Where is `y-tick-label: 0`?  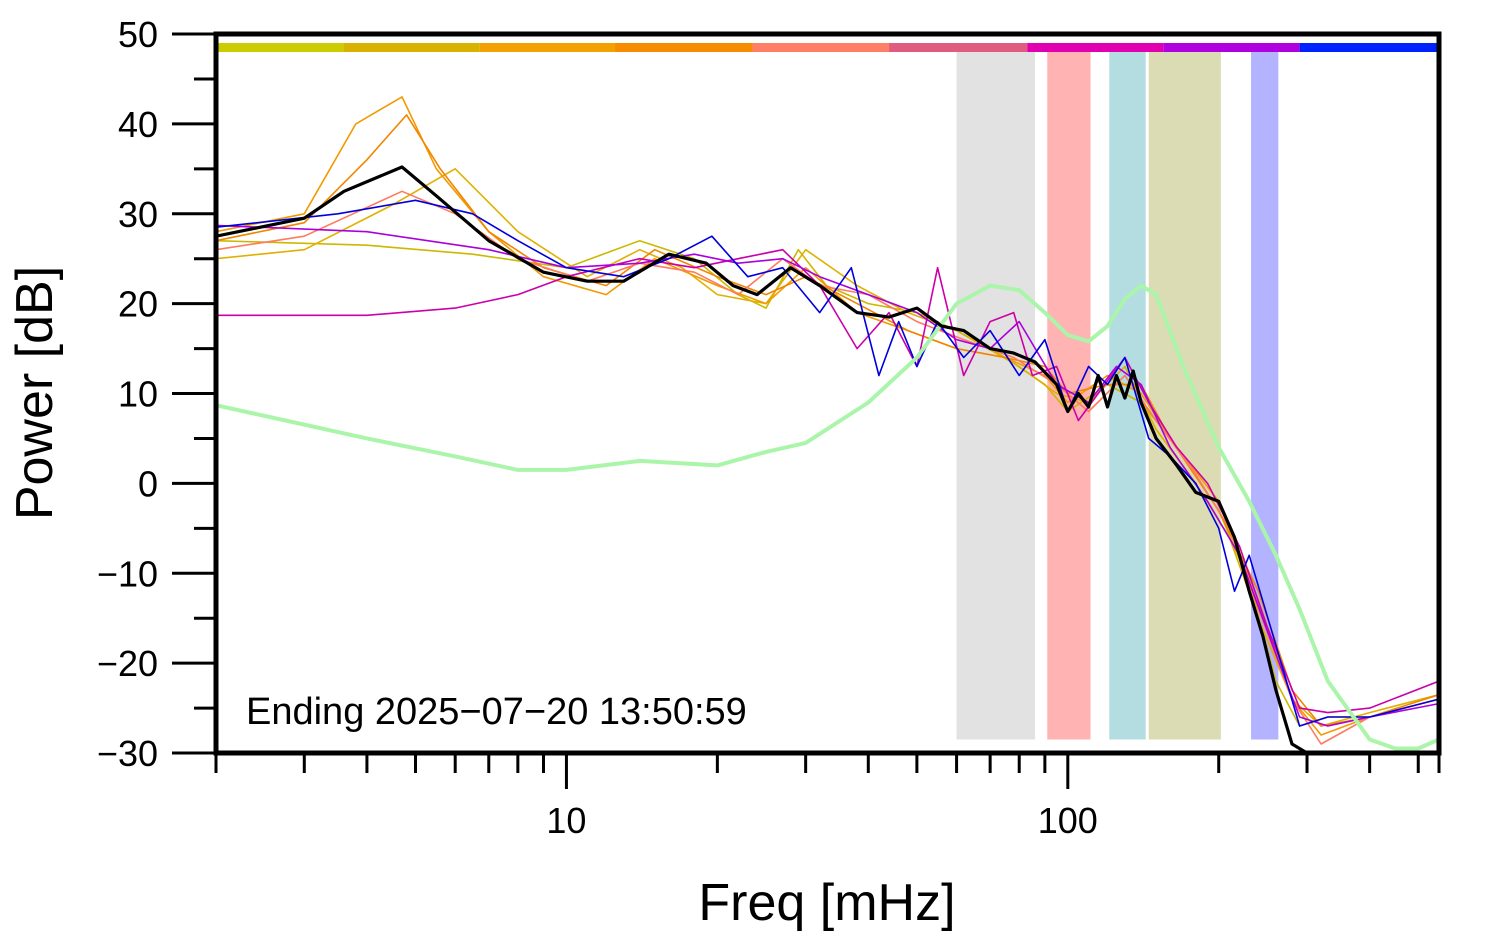
y-tick-label: 0 is located at coordinates (148, 483).